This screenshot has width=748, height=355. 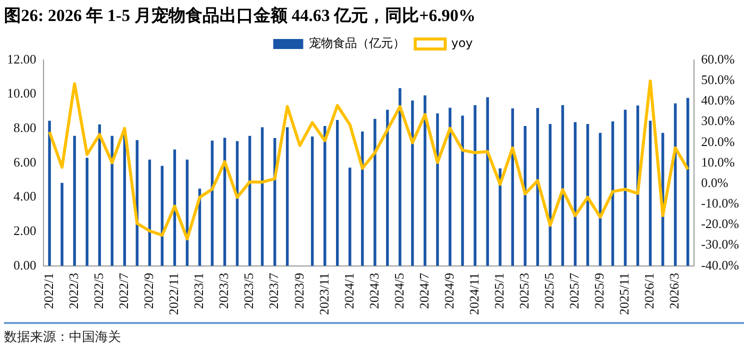 What do you see at coordinates (357, 43) in the screenshot?
I see `legend-label: 宠物食品（亿元）` at bounding box center [357, 43].